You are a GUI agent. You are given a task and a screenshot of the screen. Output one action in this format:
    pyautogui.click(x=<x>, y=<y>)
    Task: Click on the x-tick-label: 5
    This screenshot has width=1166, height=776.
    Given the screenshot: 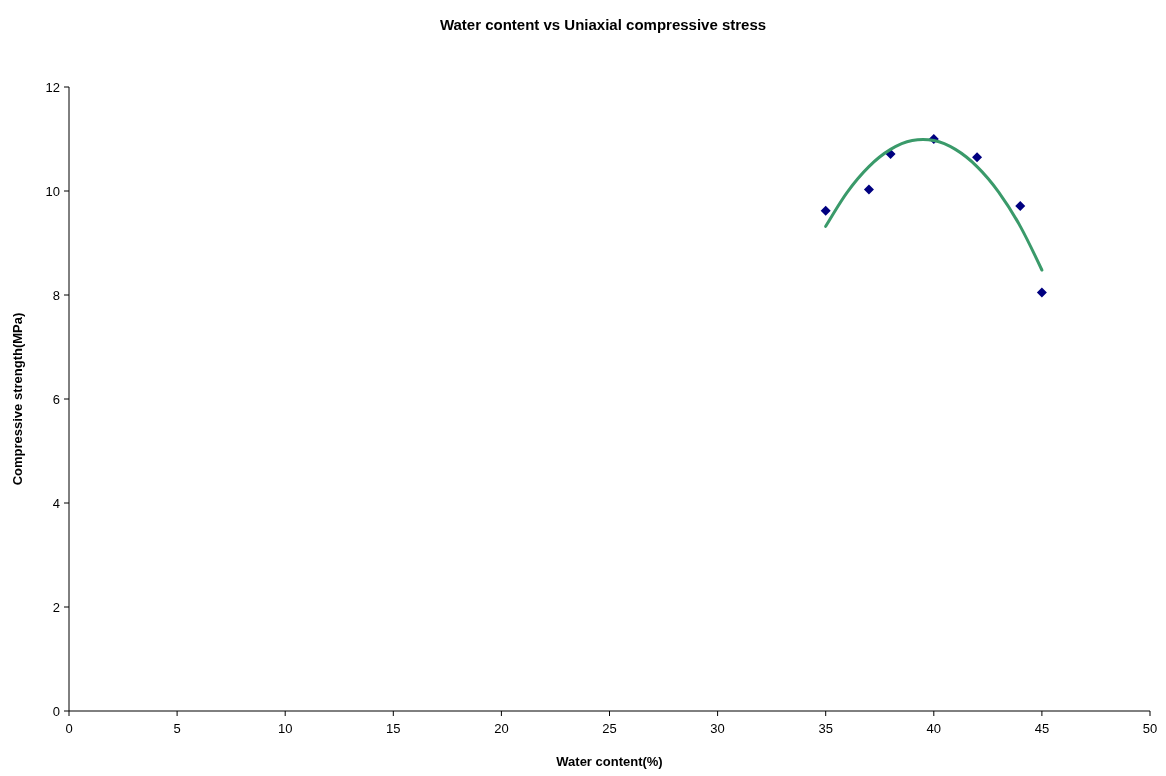 What is the action you would take?
    pyautogui.click(x=177, y=728)
    